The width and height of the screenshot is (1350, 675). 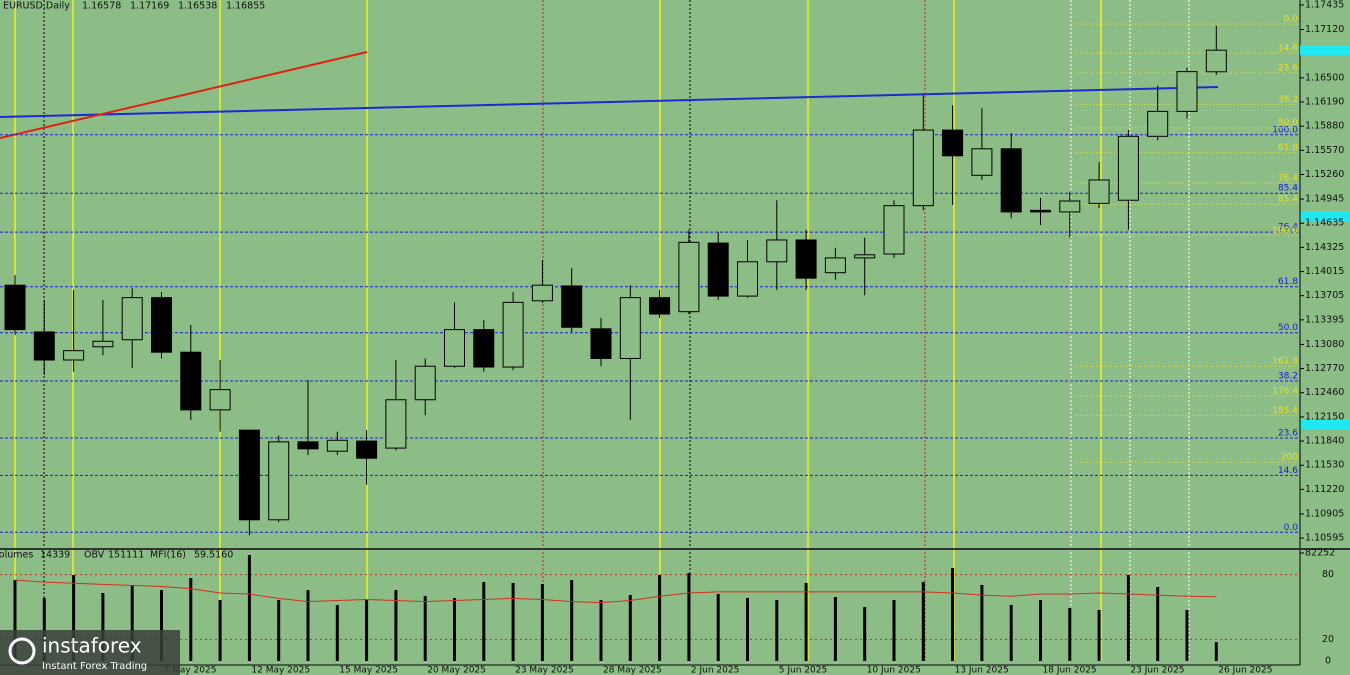 I want to click on y-tick-label: 1.17435, so click(x=1324, y=5).